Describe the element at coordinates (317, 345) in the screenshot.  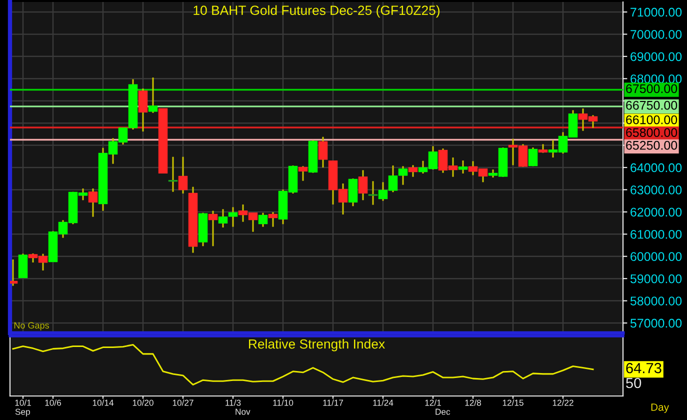
I see `chart-title: Relative Strength Index` at that location.